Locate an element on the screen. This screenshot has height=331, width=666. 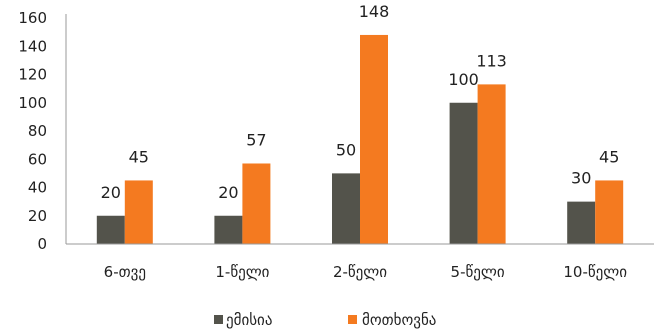
y-tick-label: 20 is located at coordinates (37, 216).